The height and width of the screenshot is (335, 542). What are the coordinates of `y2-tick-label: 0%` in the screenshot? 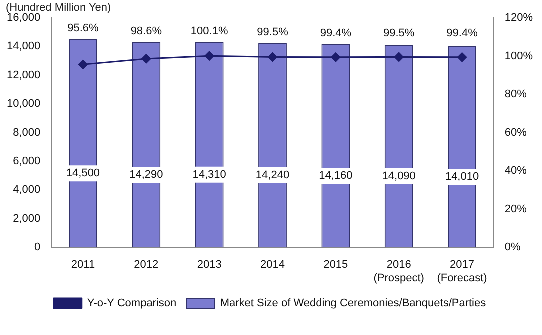 It's located at (512, 248).